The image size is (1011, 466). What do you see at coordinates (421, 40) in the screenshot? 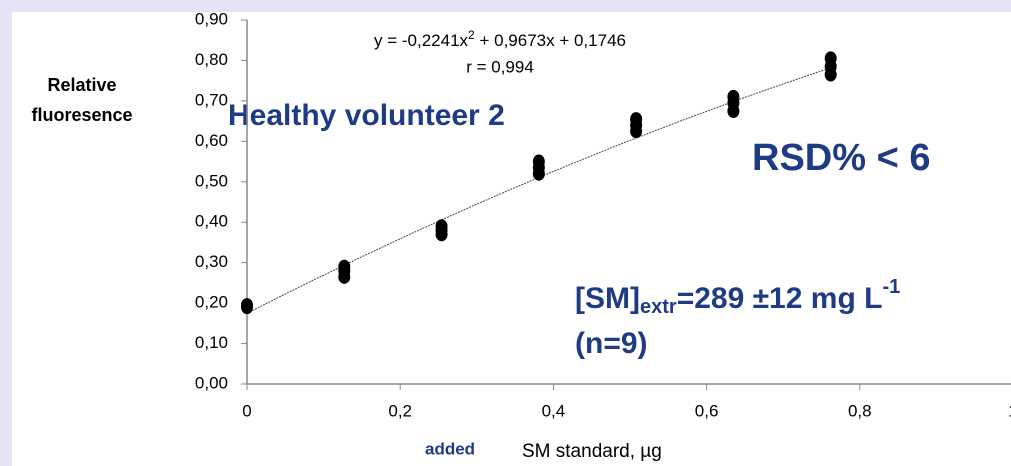
I see `equation-part: y = -0,2241x` at bounding box center [421, 40].